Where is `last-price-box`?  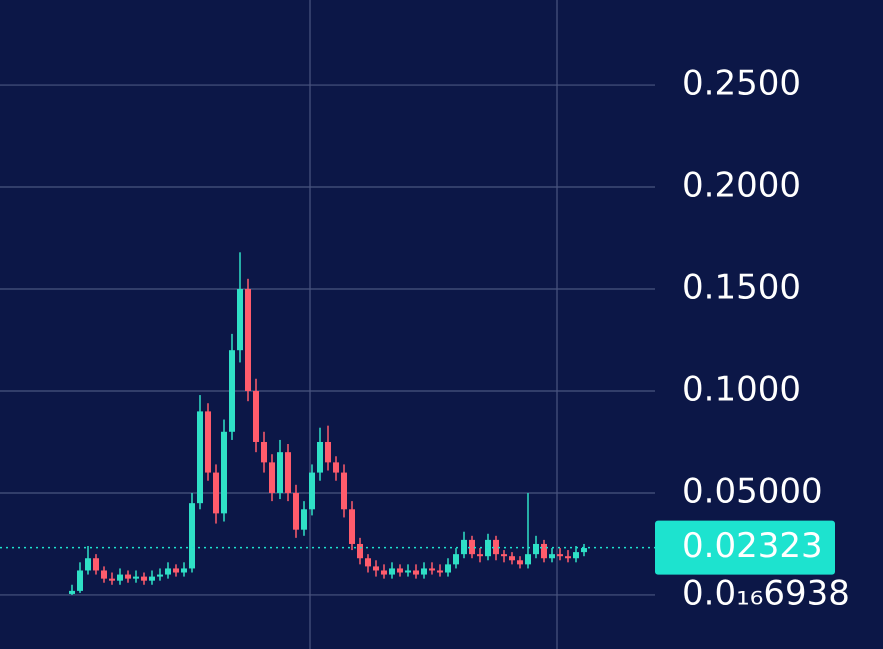 last-price-box is located at coordinates (745, 547).